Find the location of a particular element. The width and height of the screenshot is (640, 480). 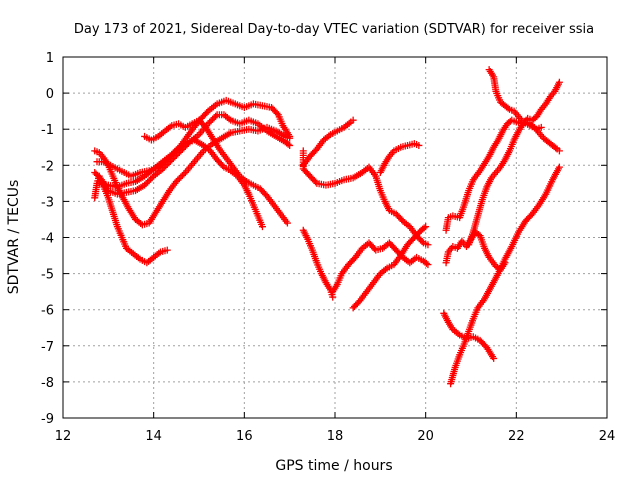

y-tick-label: -8 is located at coordinates (47, 383).